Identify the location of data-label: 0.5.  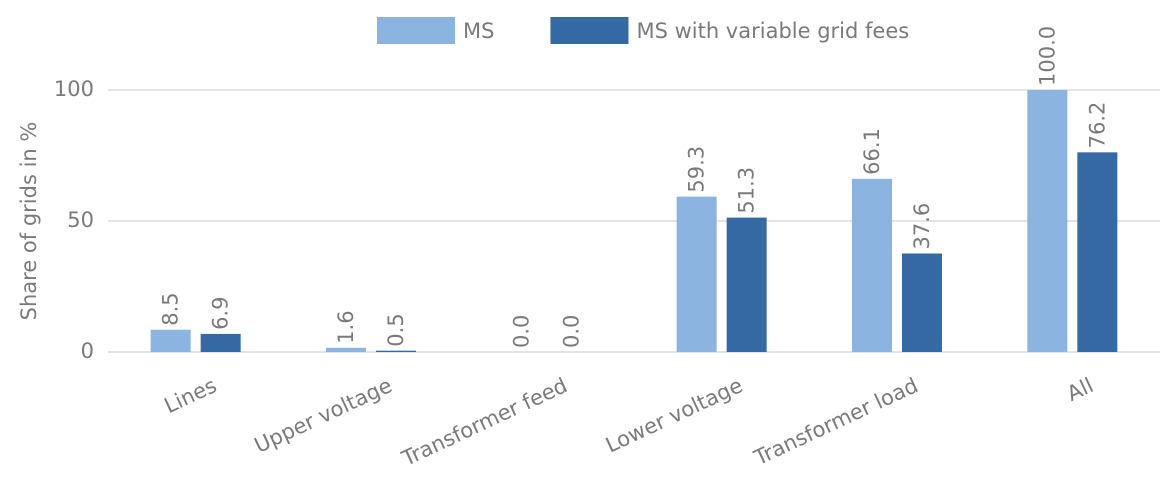
(396, 329).